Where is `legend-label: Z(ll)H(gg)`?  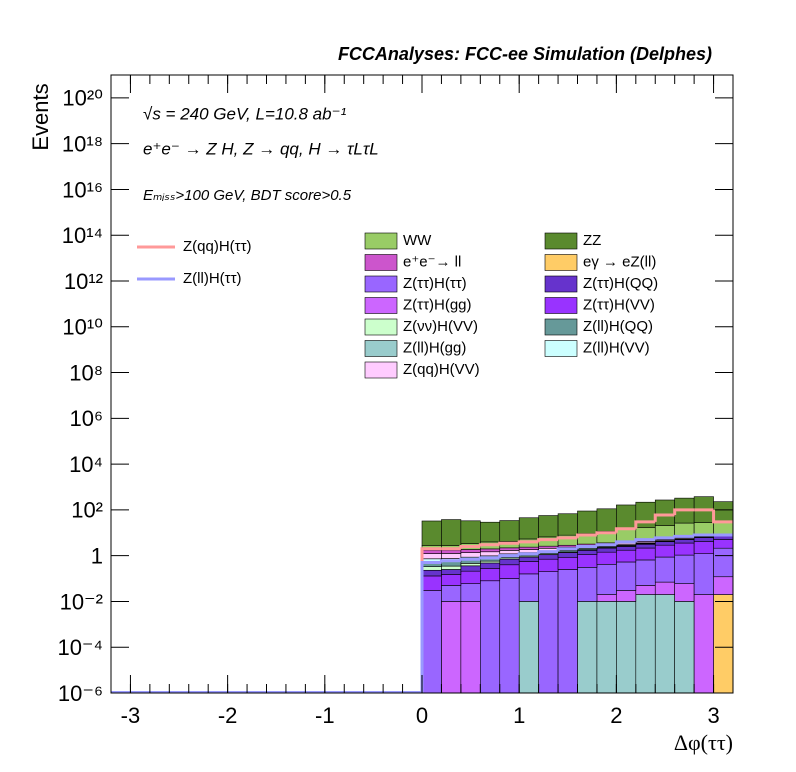 legend-label: Z(ll)H(gg) is located at coordinates (434, 347).